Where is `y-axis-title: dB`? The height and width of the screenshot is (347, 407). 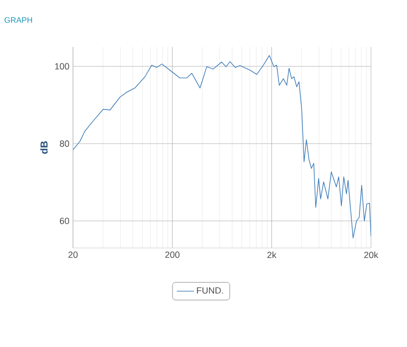
y-axis-title: dB is located at coordinates (44, 147).